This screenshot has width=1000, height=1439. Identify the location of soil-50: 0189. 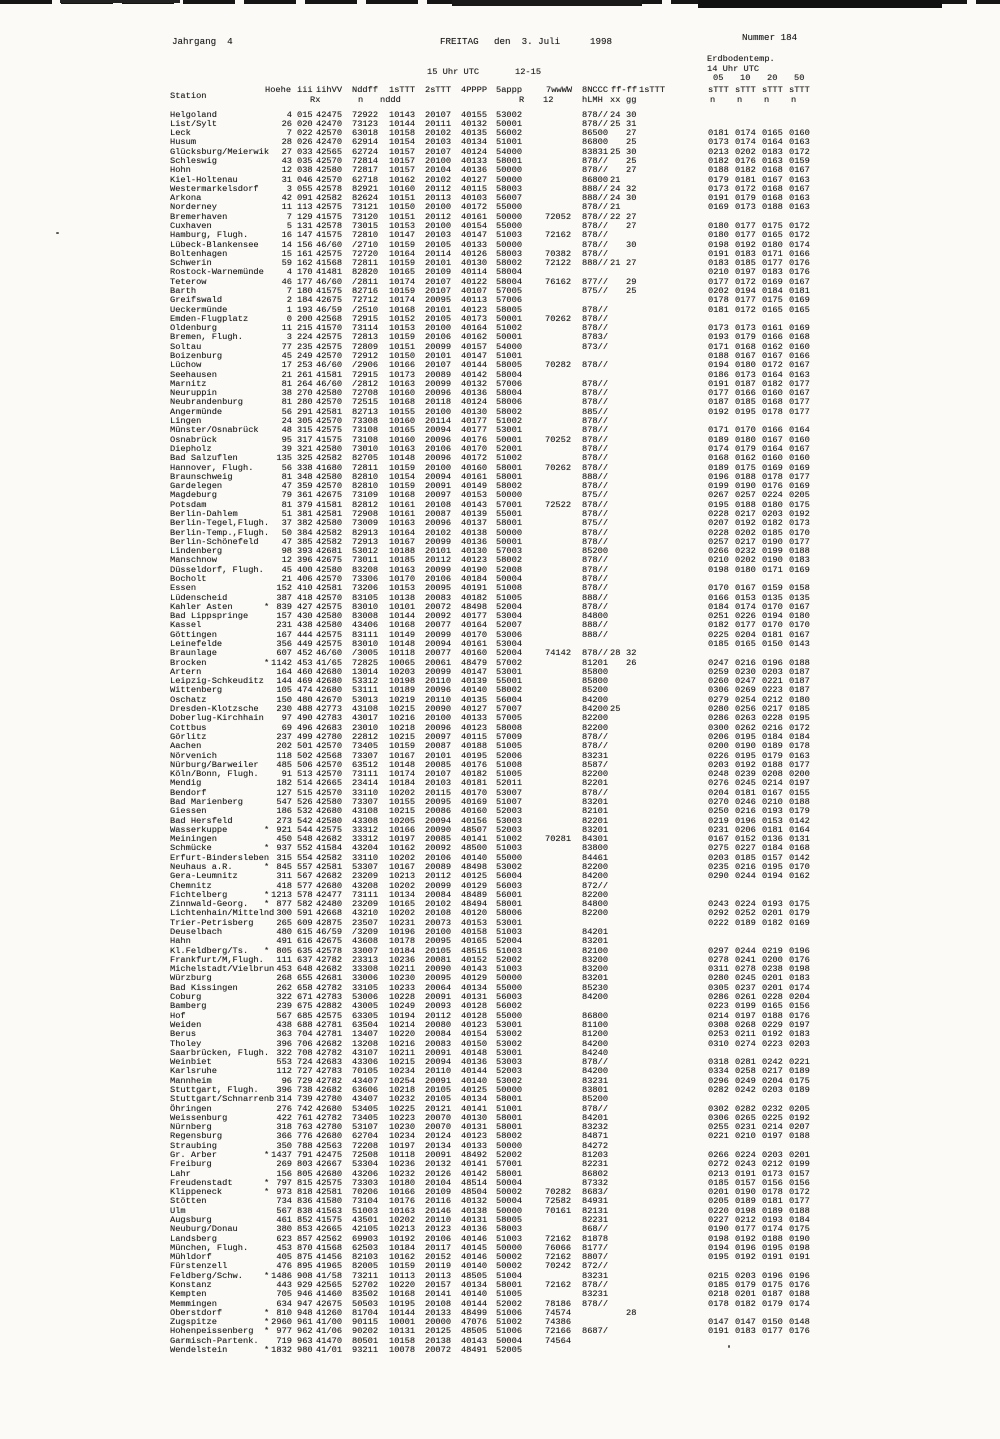
(799, 1089).